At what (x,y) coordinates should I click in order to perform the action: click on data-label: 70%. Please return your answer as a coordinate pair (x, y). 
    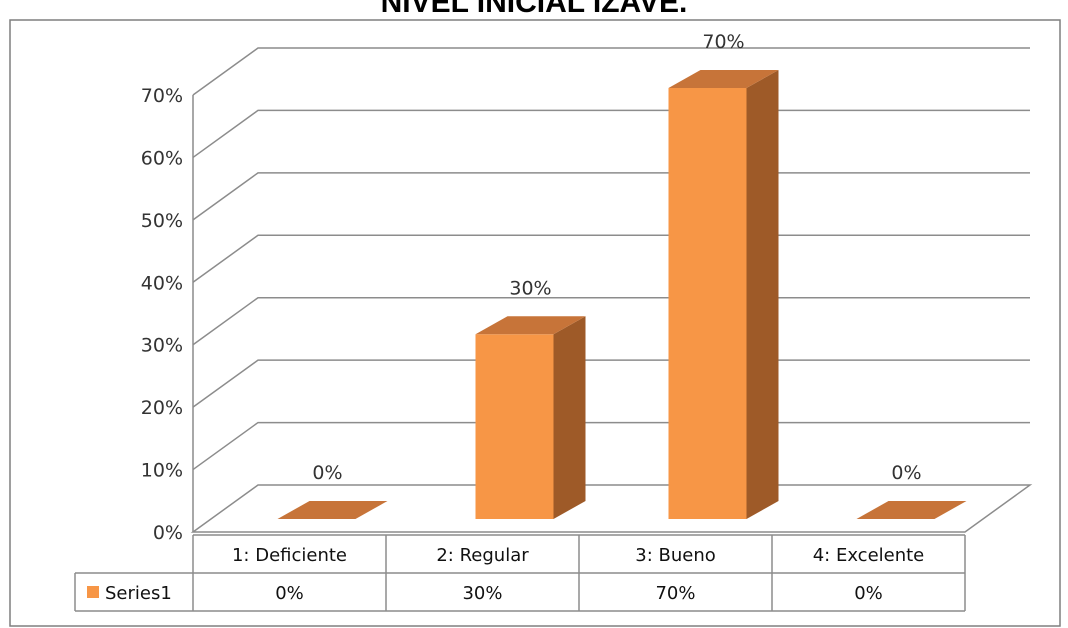
    Looking at the image, I should click on (723, 42).